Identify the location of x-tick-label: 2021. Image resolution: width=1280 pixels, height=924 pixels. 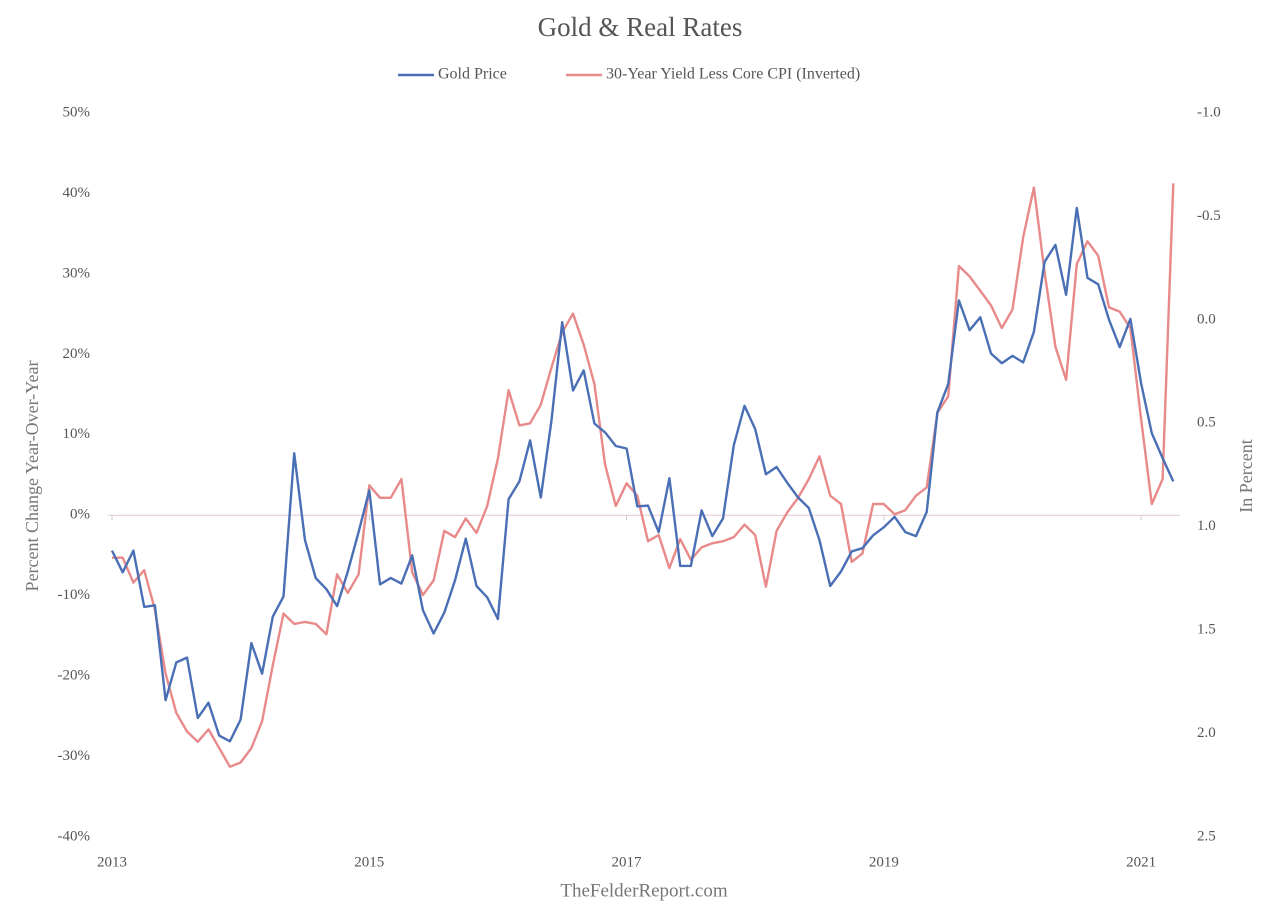
(1141, 862).